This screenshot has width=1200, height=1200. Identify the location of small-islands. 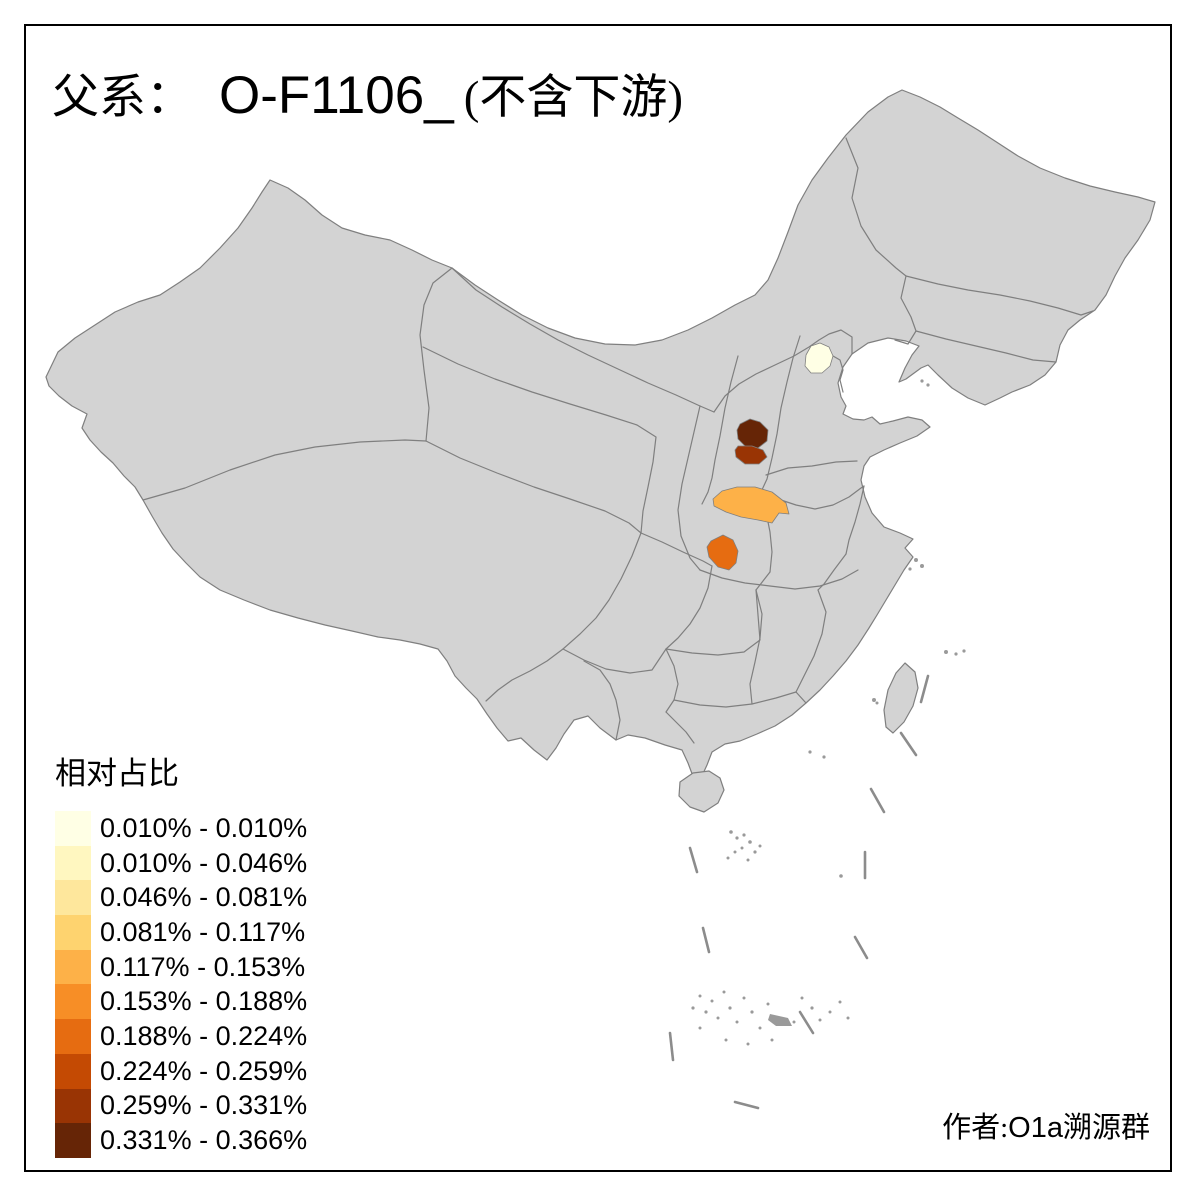
(828, 712).